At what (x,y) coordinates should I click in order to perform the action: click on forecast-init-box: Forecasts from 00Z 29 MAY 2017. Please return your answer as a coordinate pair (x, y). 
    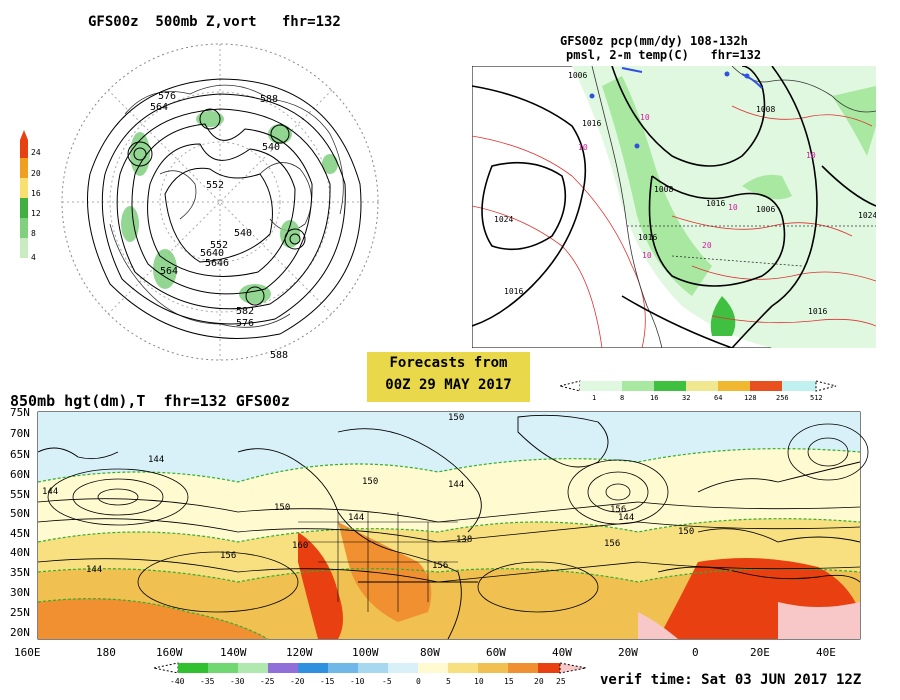
    Looking at the image, I should click on (448, 377).